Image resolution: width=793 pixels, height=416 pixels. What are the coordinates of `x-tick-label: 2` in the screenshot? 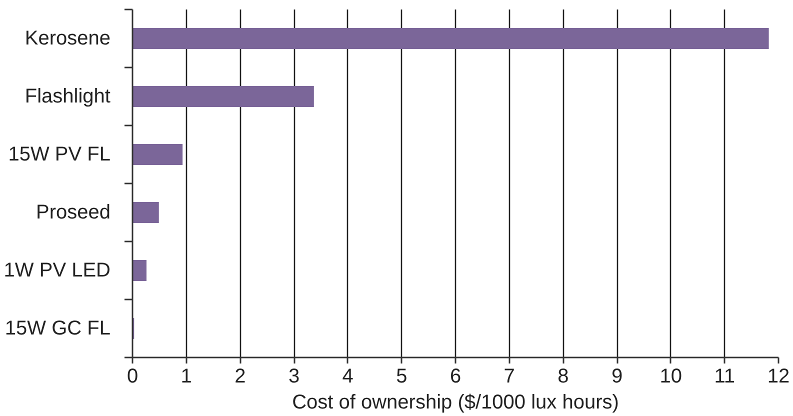 It's located at (240, 377).